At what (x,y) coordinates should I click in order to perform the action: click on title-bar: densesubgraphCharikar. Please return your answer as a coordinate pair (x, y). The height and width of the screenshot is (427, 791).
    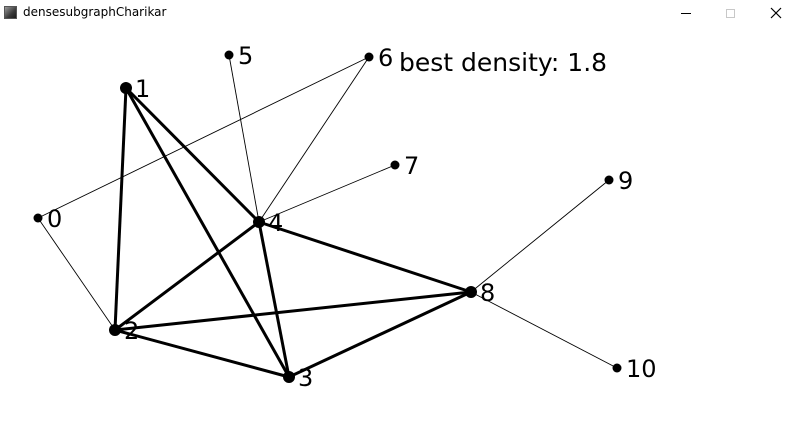
    Looking at the image, I should click on (395, 13).